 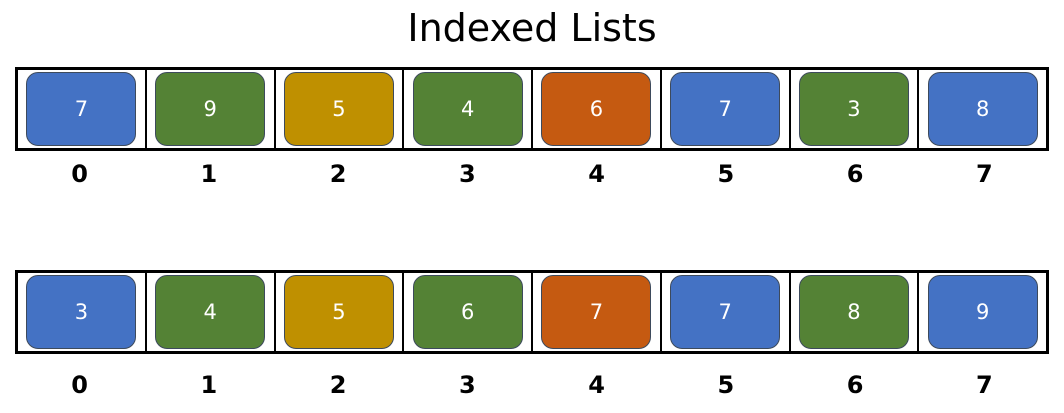 What do you see at coordinates (596, 385) in the screenshot?
I see `list-2-index-4: 4` at bounding box center [596, 385].